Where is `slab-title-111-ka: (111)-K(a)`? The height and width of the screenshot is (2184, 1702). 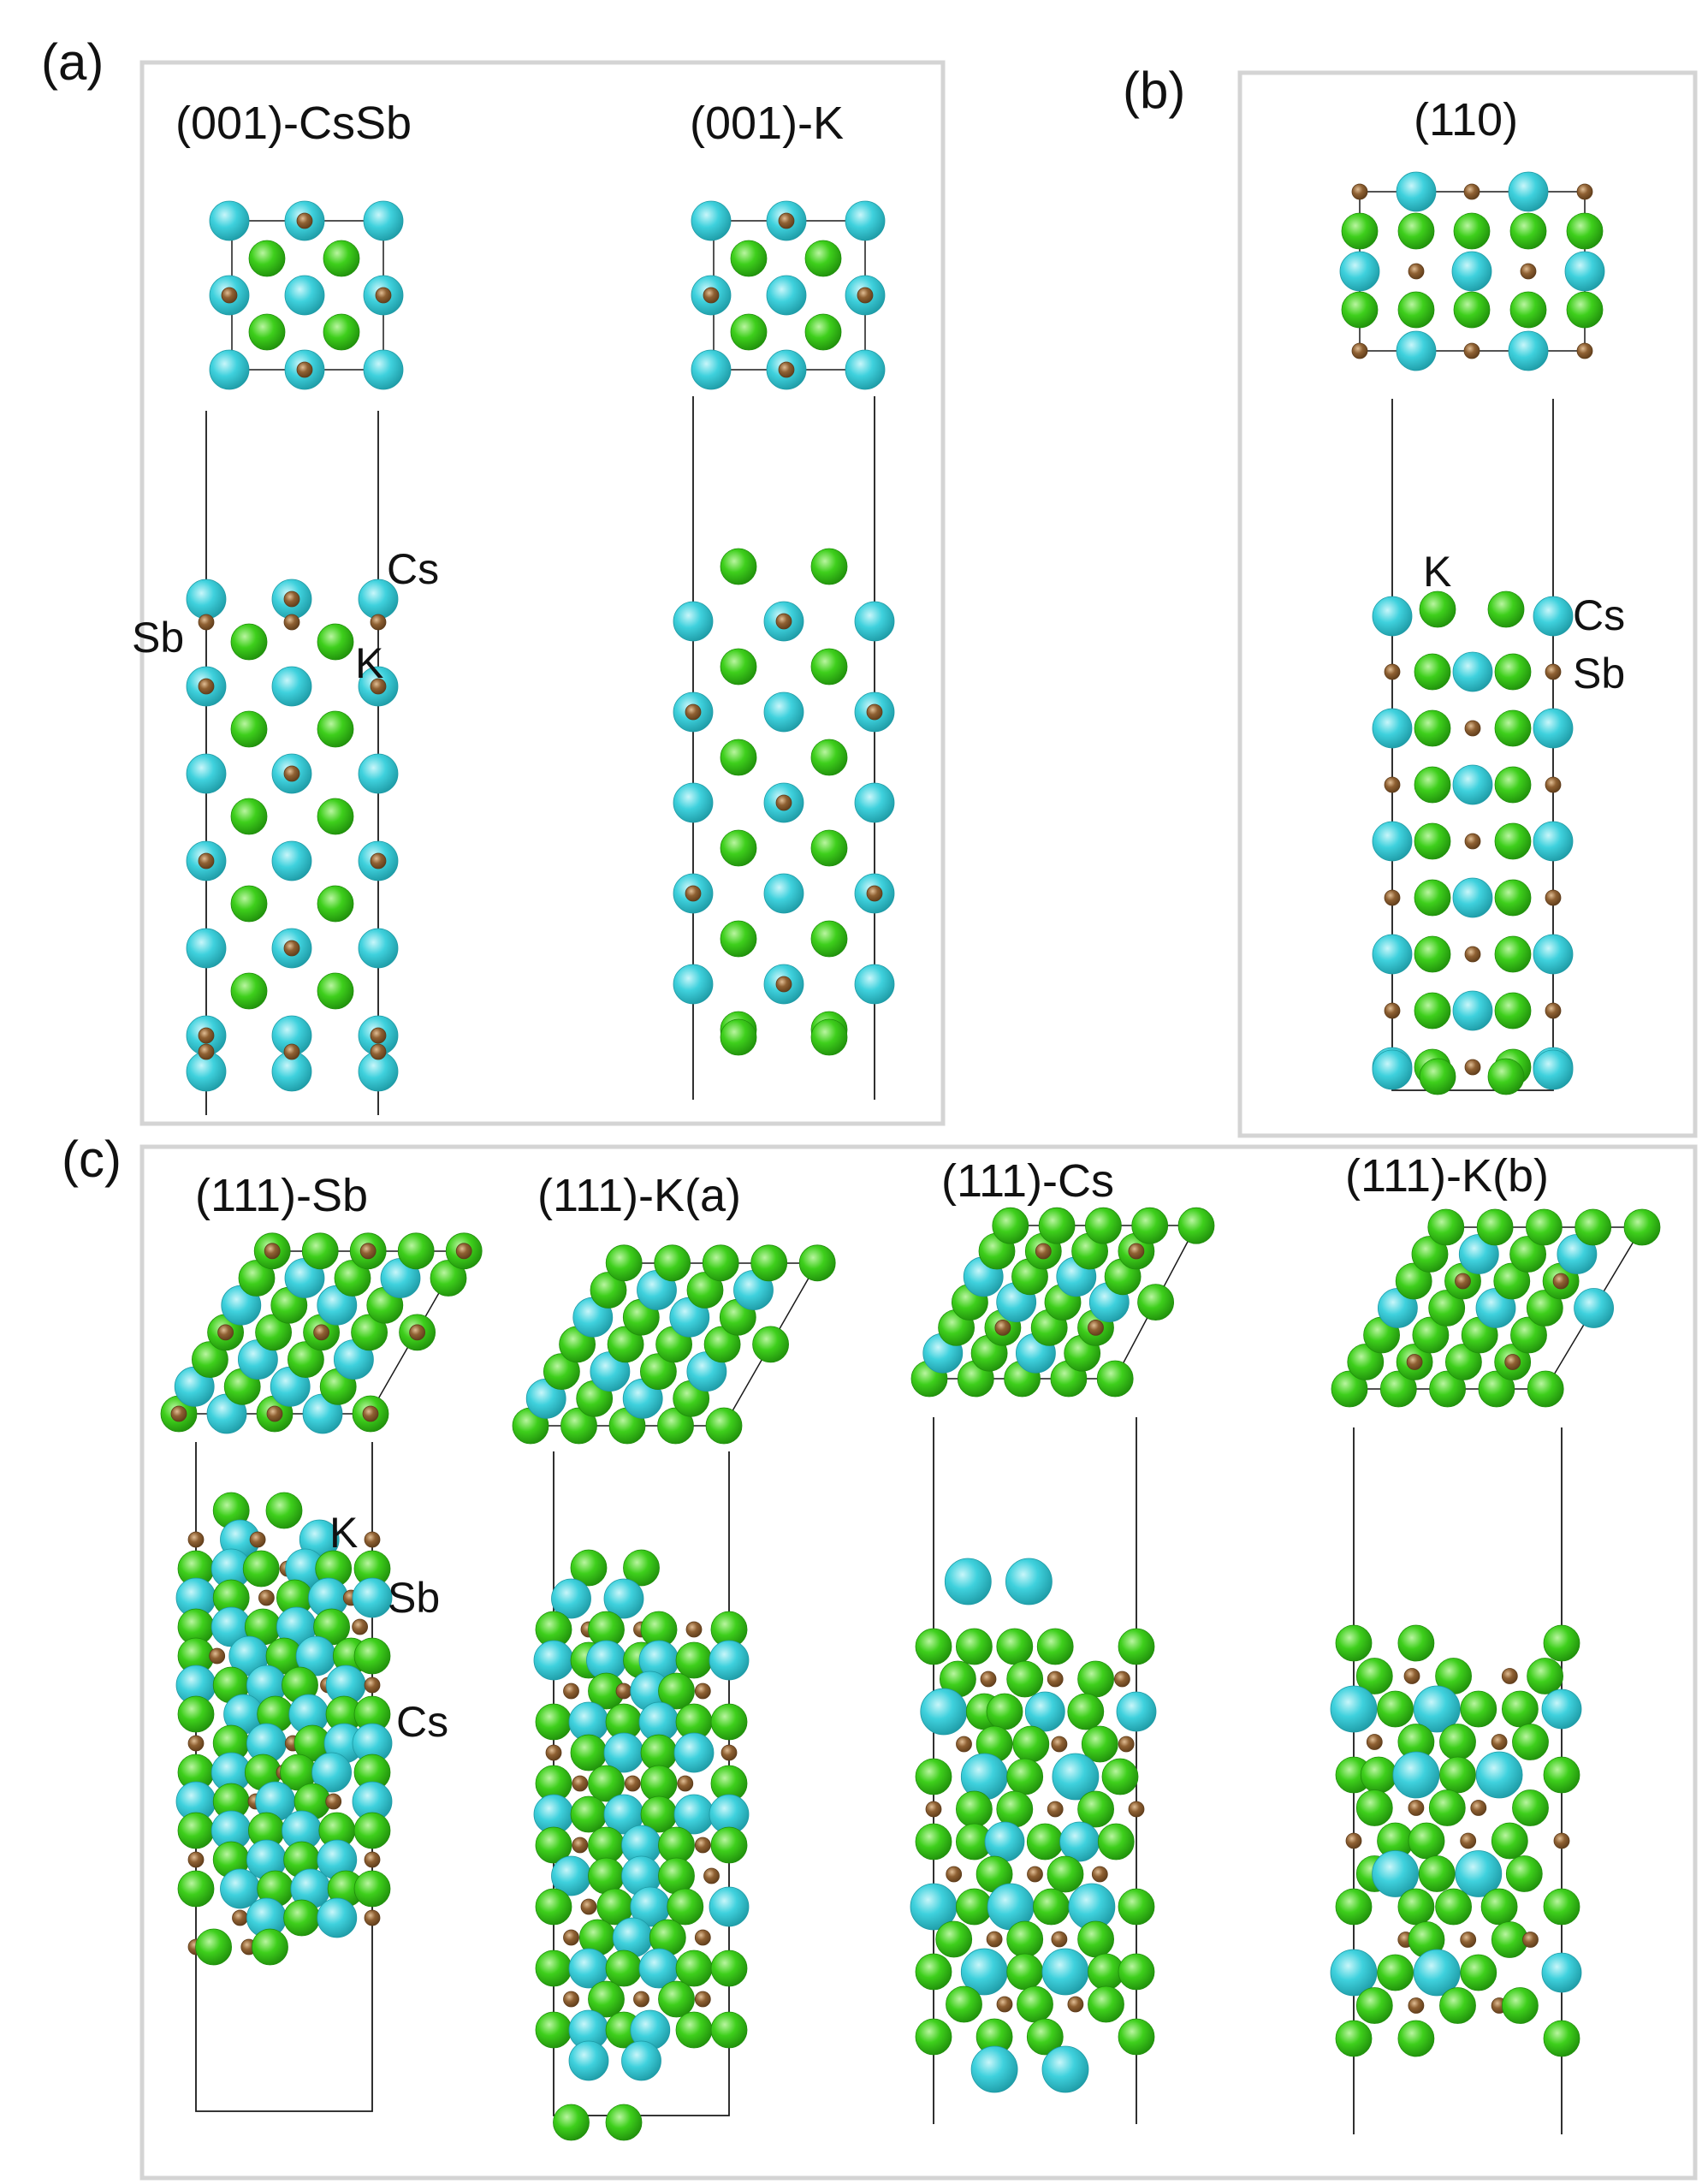
slab-title-111-ka: (111)-K(a) is located at coordinates (639, 1195).